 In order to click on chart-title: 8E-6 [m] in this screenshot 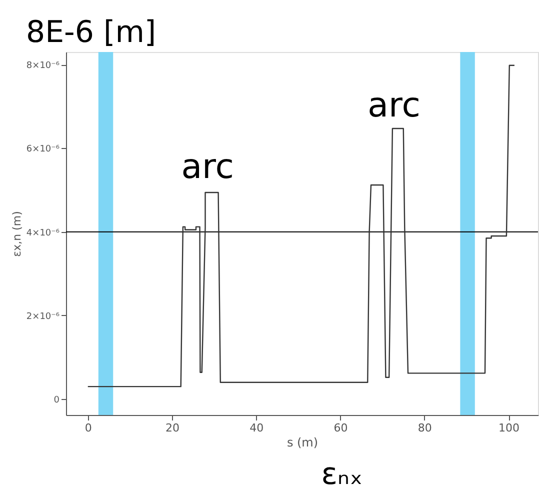, I will do `click(91, 32)`.